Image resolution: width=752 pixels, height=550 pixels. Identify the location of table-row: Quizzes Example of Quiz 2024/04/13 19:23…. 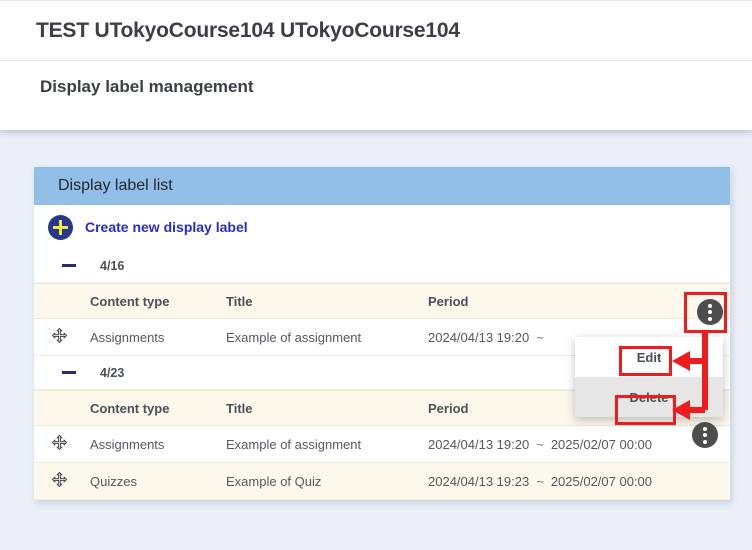
(382, 481).